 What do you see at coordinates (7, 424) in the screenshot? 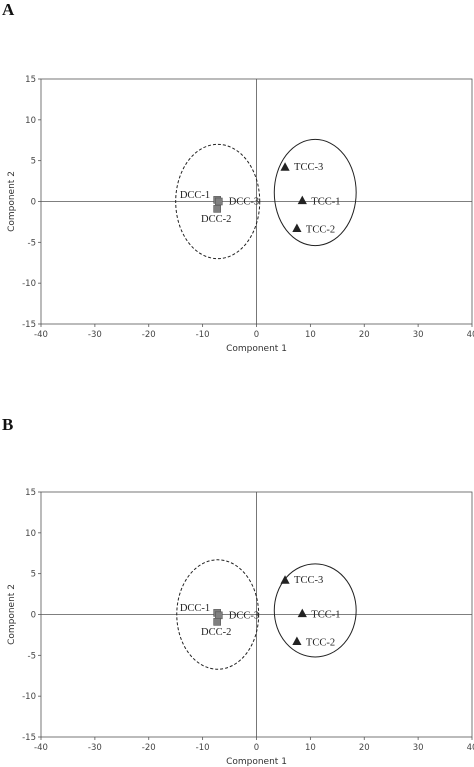
I see `panel-letter: B` at bounding box center [7, 424].